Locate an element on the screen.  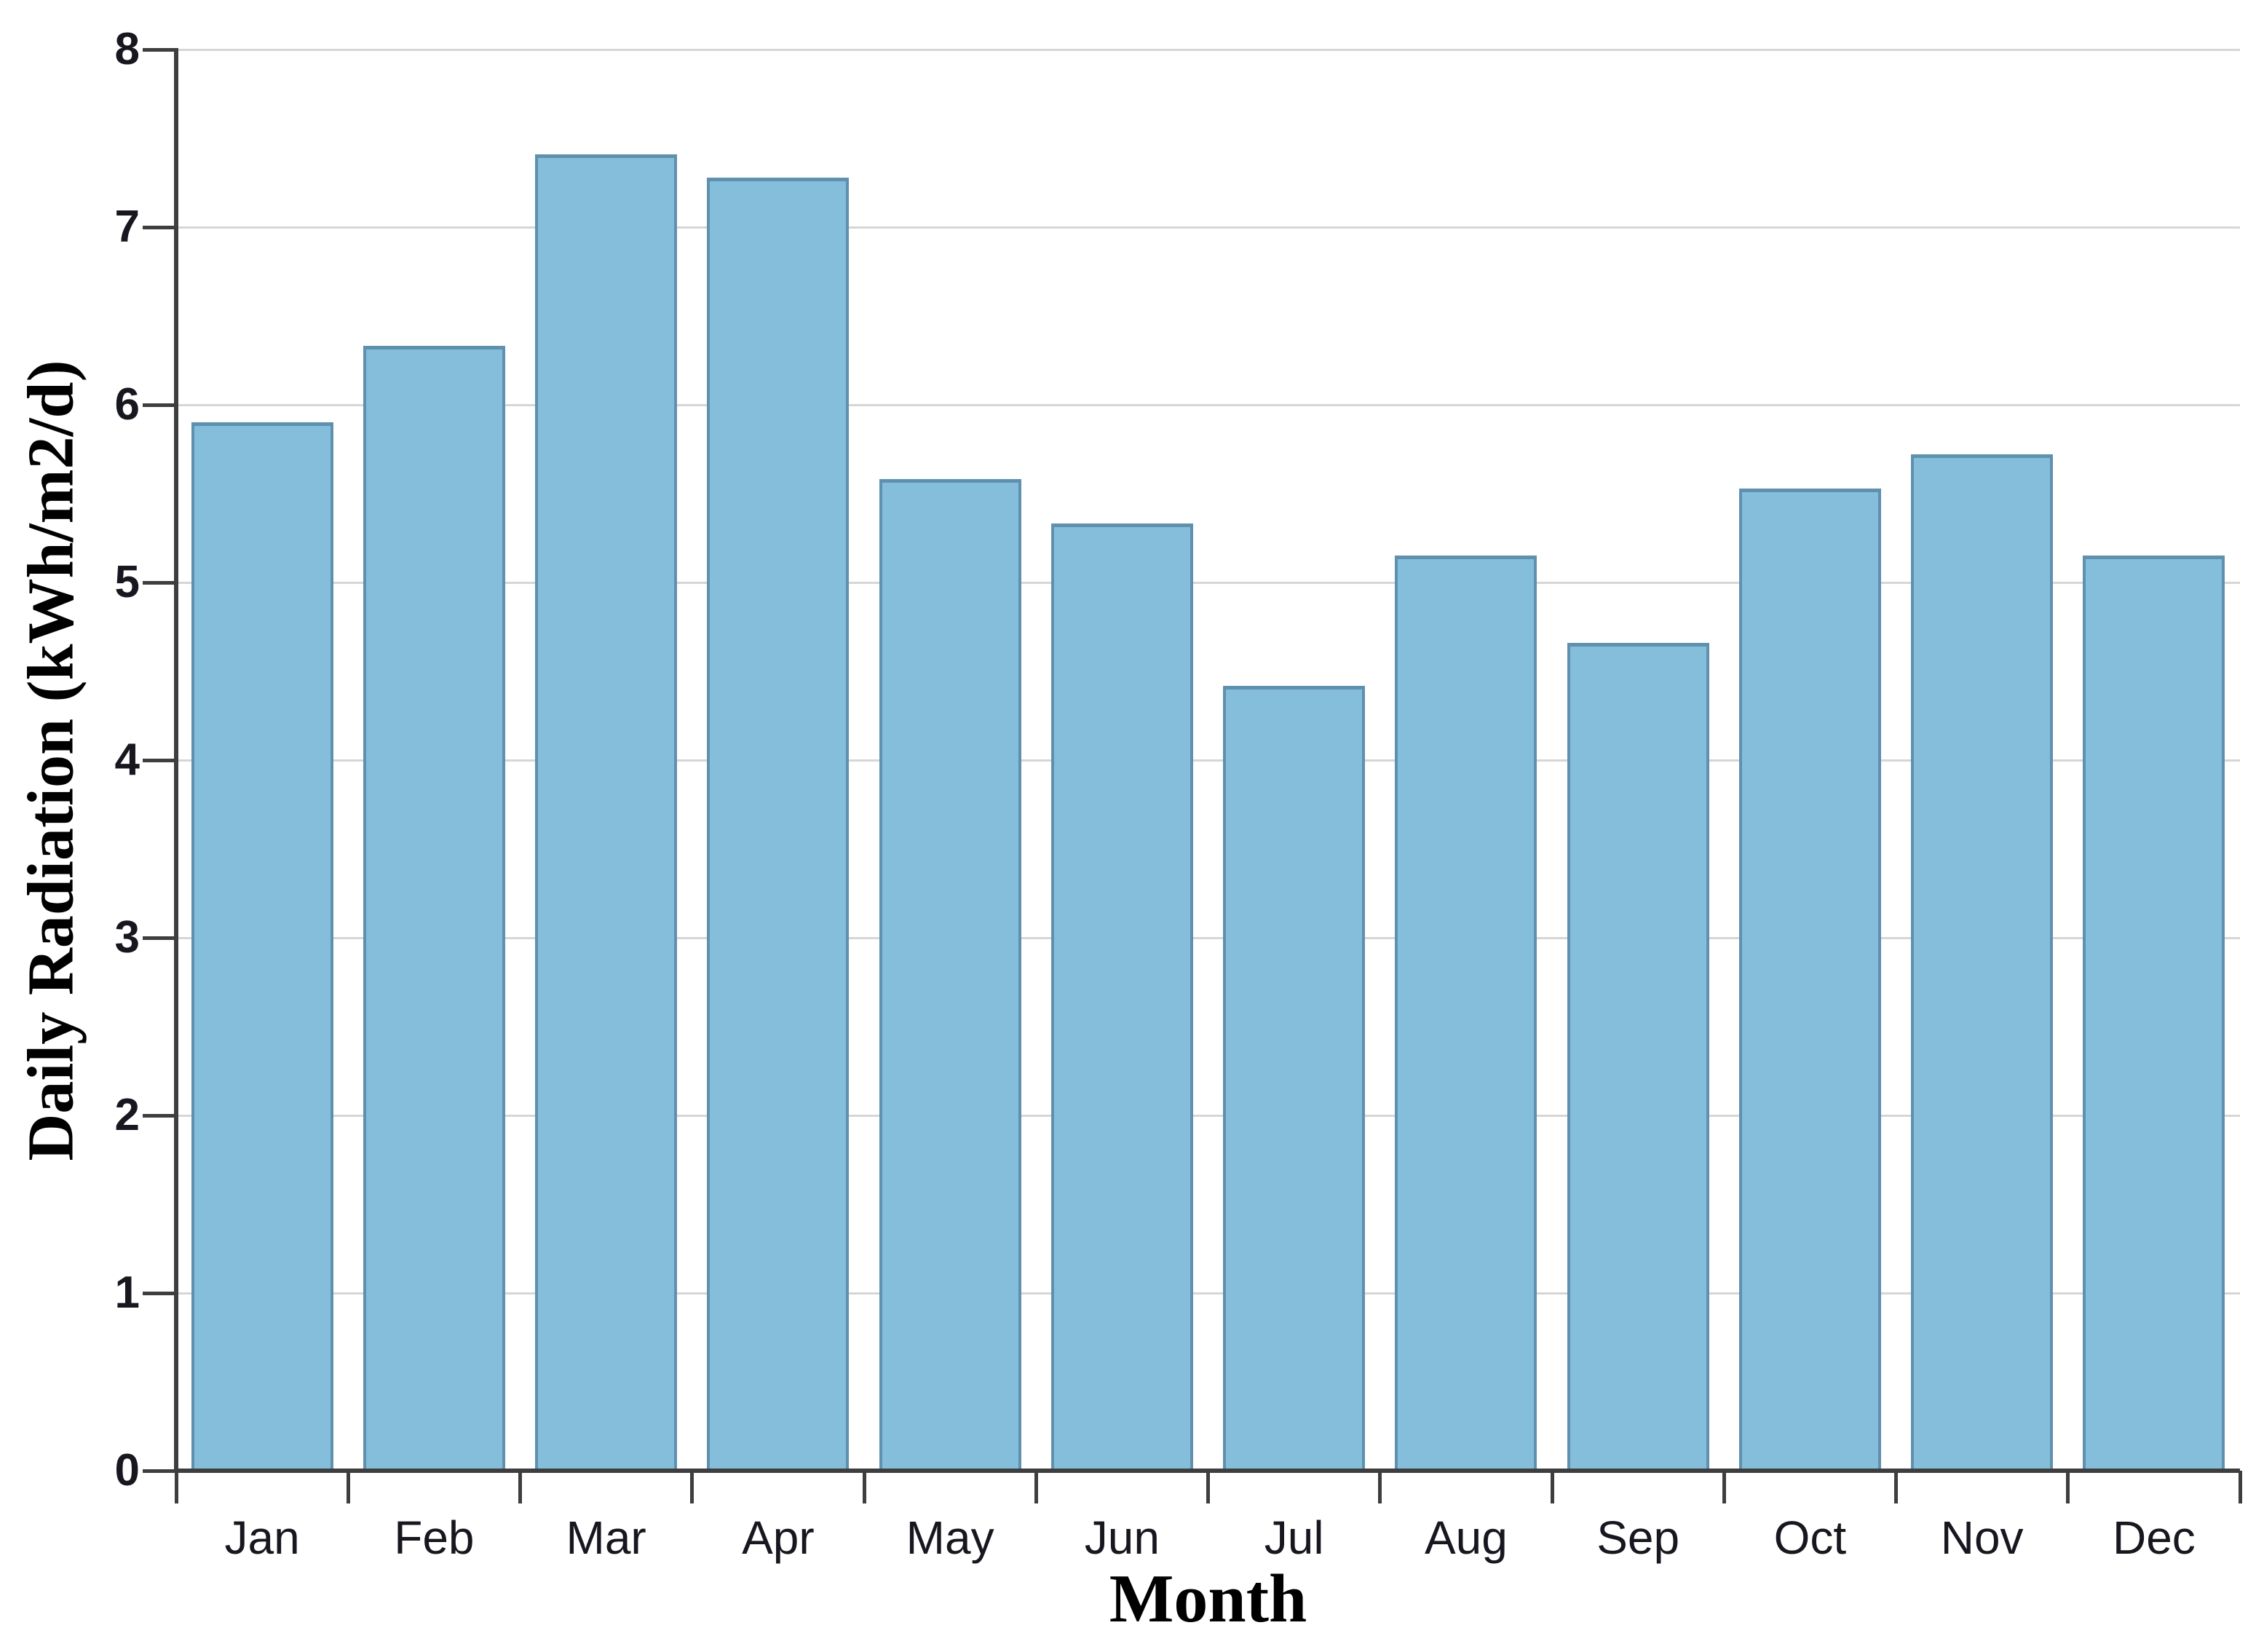
x-tick-label-sep: Sep is located at coordinates (1638, 1537).